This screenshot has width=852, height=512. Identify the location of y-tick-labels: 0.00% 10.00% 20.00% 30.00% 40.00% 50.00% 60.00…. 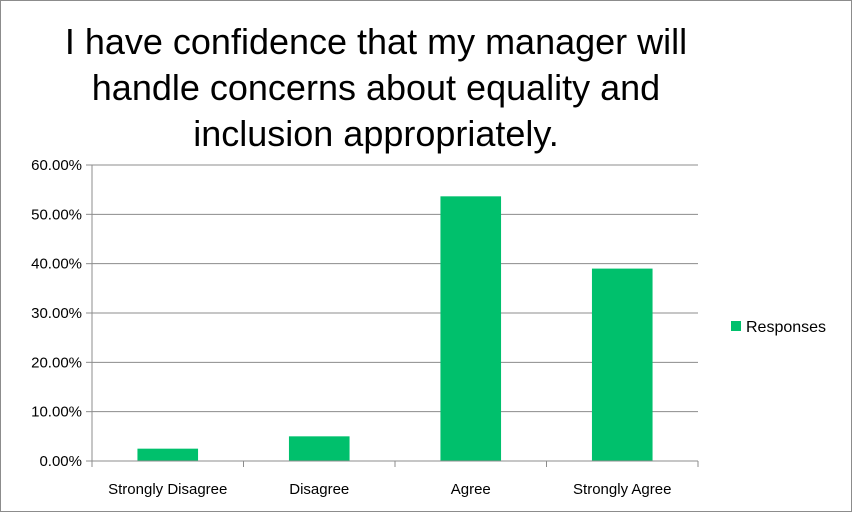
(56, 313).